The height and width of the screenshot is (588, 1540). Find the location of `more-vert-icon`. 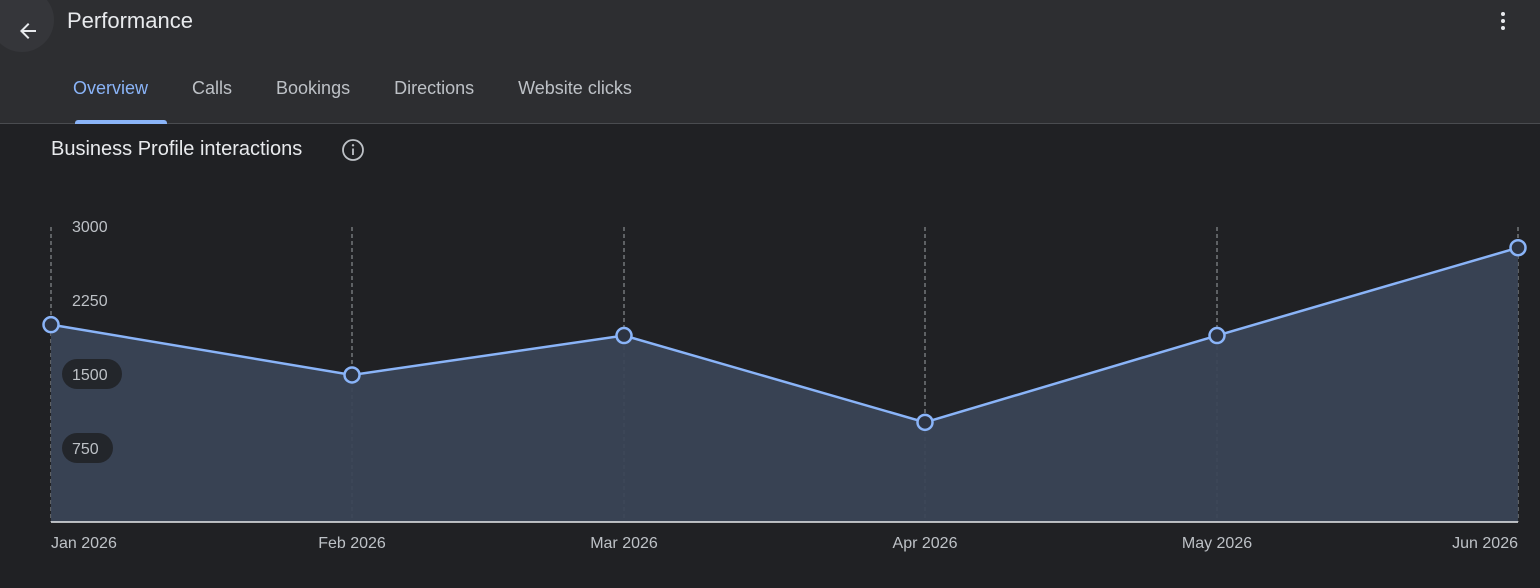

more-vert-icon is located at coordinates (1503, 21).